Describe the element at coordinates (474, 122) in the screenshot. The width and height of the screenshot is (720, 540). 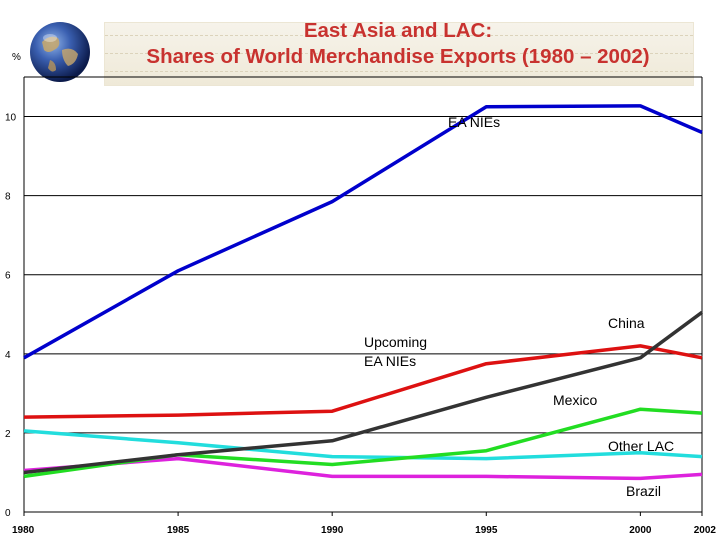
I see `series-label-ea-nies: EA NIEs` at that location.